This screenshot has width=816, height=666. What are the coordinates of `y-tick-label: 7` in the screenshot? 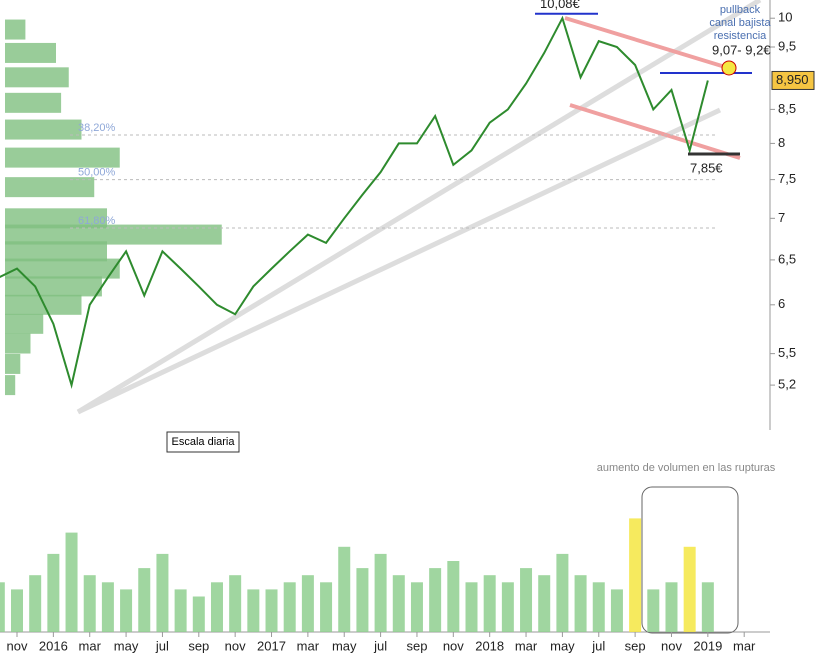 It's located at (781, 217).